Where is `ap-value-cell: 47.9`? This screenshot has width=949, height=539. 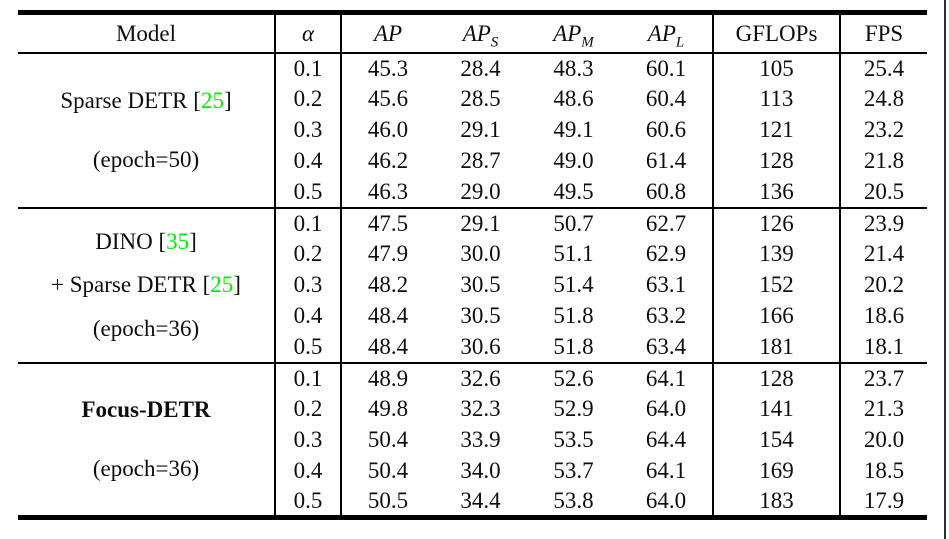
ap-value-cell: 47.9 is located at coordinates (388, 254).